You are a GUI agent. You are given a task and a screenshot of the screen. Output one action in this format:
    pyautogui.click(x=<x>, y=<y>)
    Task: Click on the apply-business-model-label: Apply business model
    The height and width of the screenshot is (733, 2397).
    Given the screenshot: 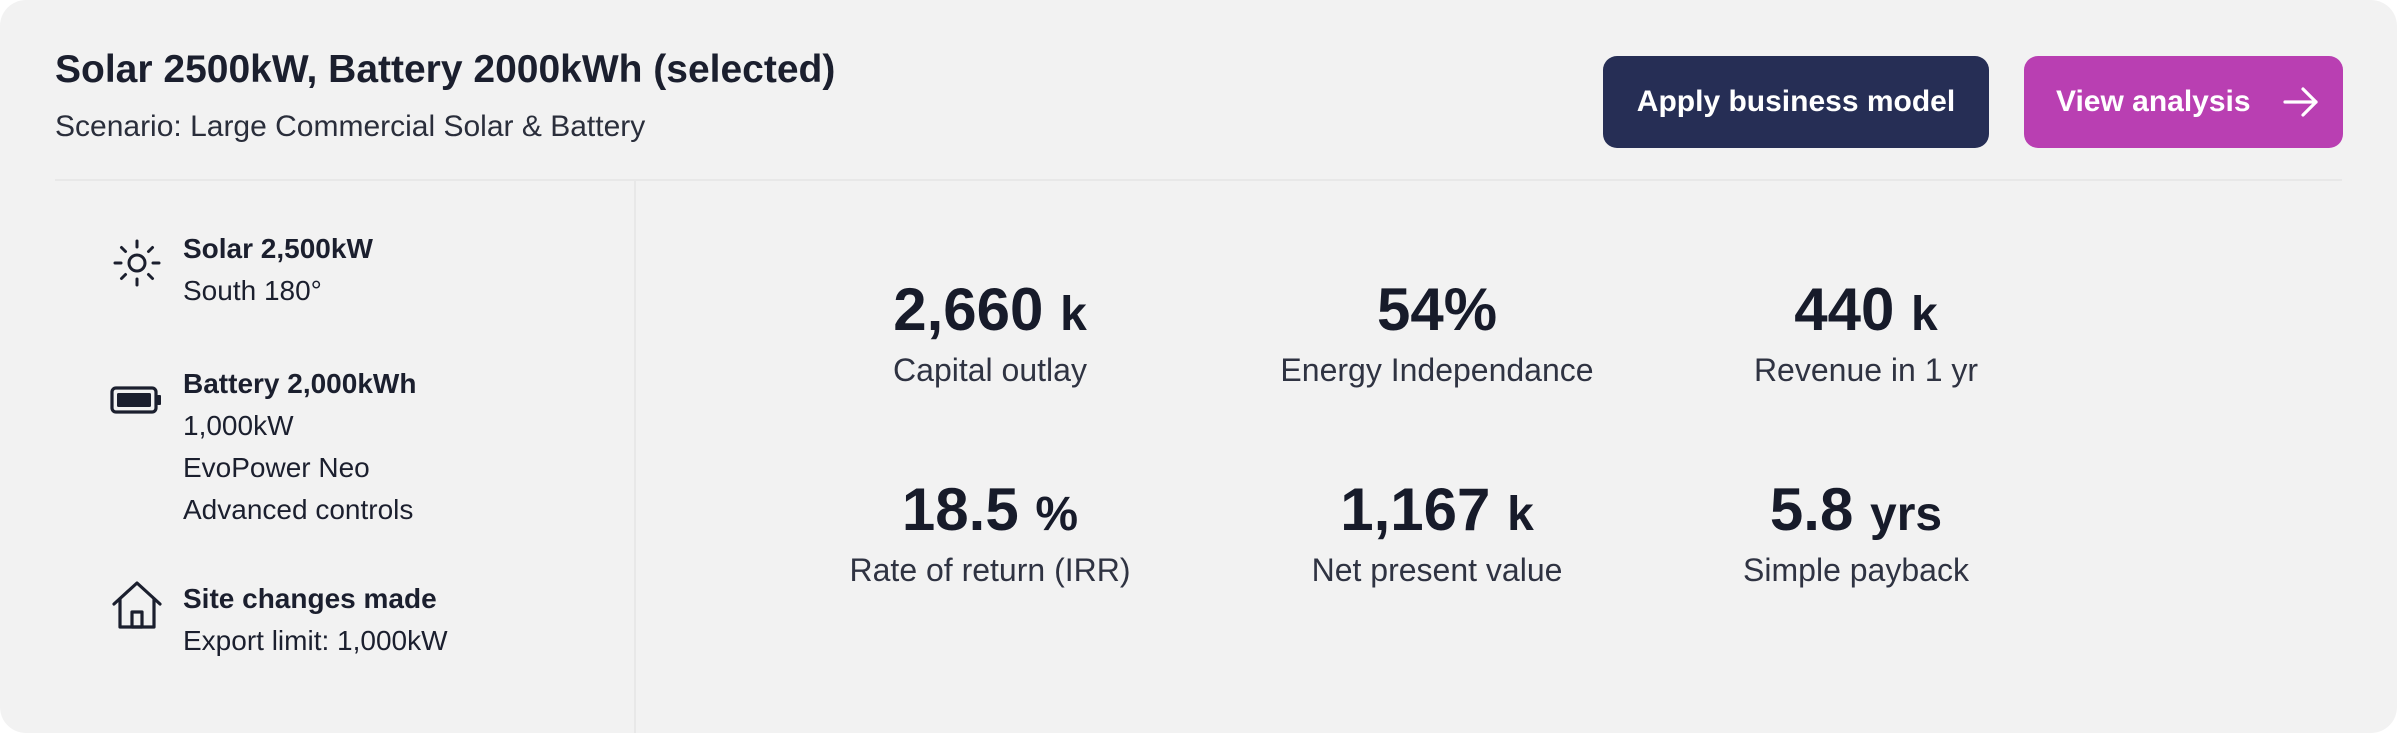 What is the action you would take?
    pyautogui.click(x=1796, y=101)
    